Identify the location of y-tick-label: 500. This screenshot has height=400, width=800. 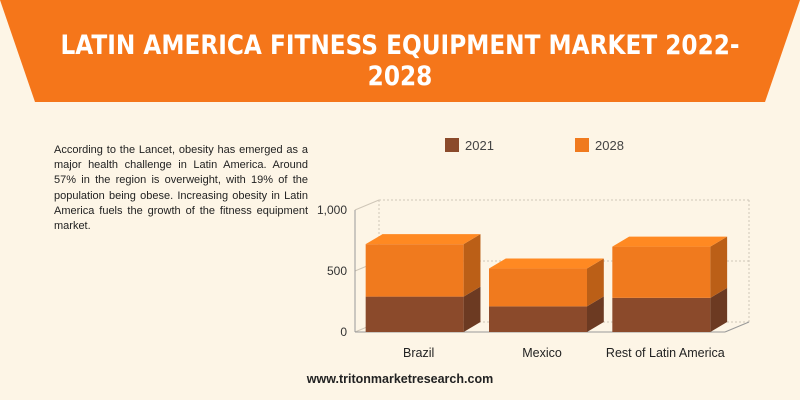
(337, 271).